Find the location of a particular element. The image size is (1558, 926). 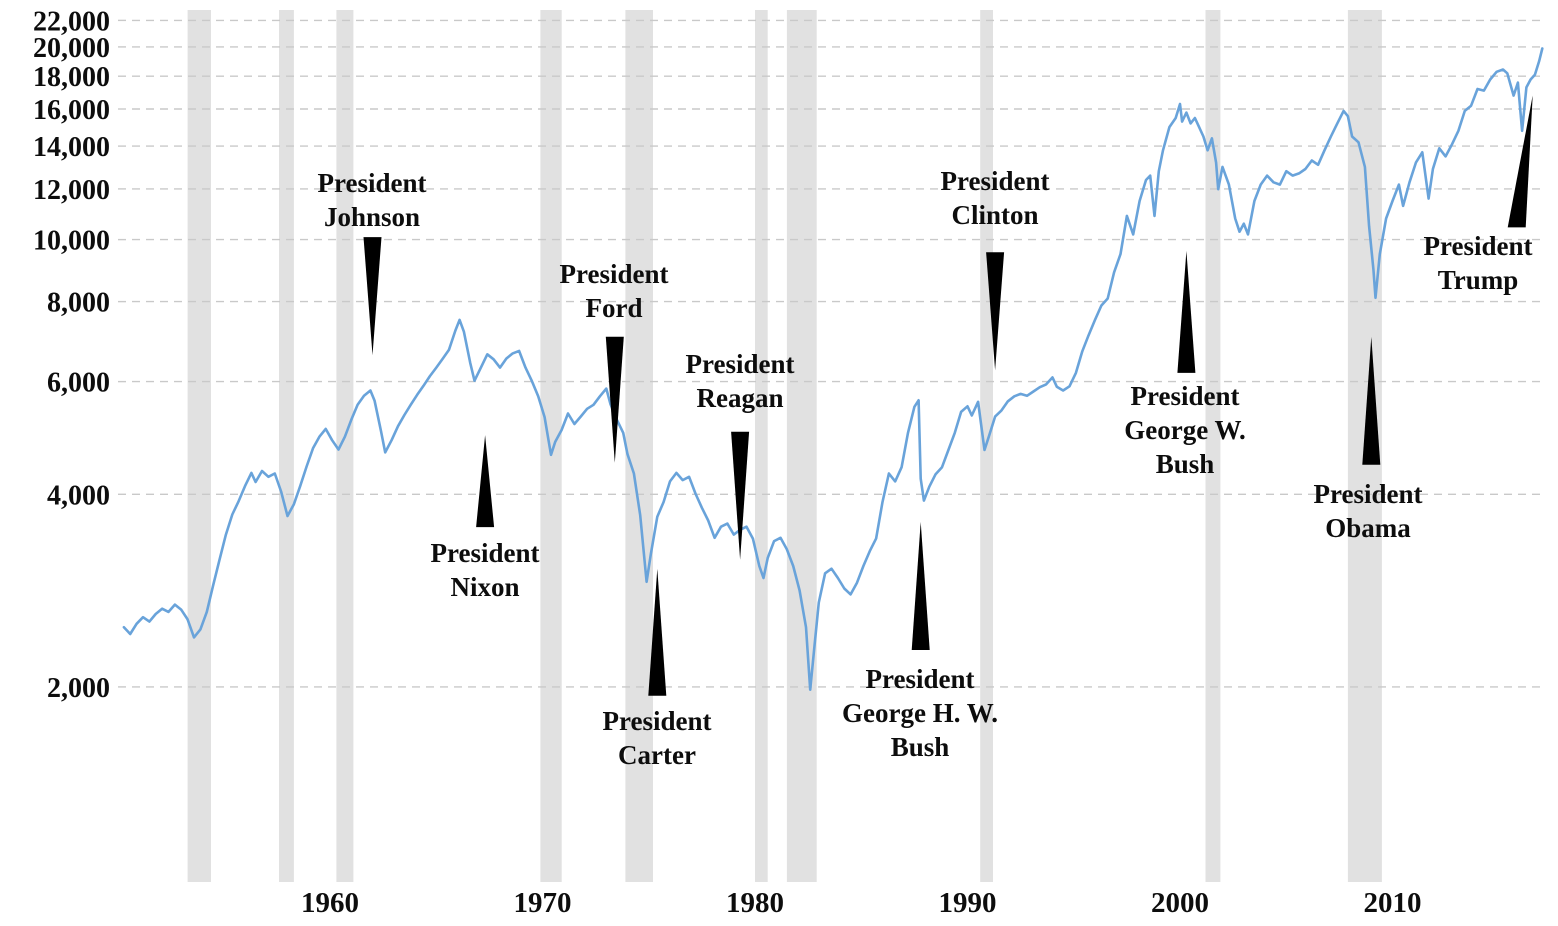

annotation-arrow-johnson is located at coordinates (372, 296).